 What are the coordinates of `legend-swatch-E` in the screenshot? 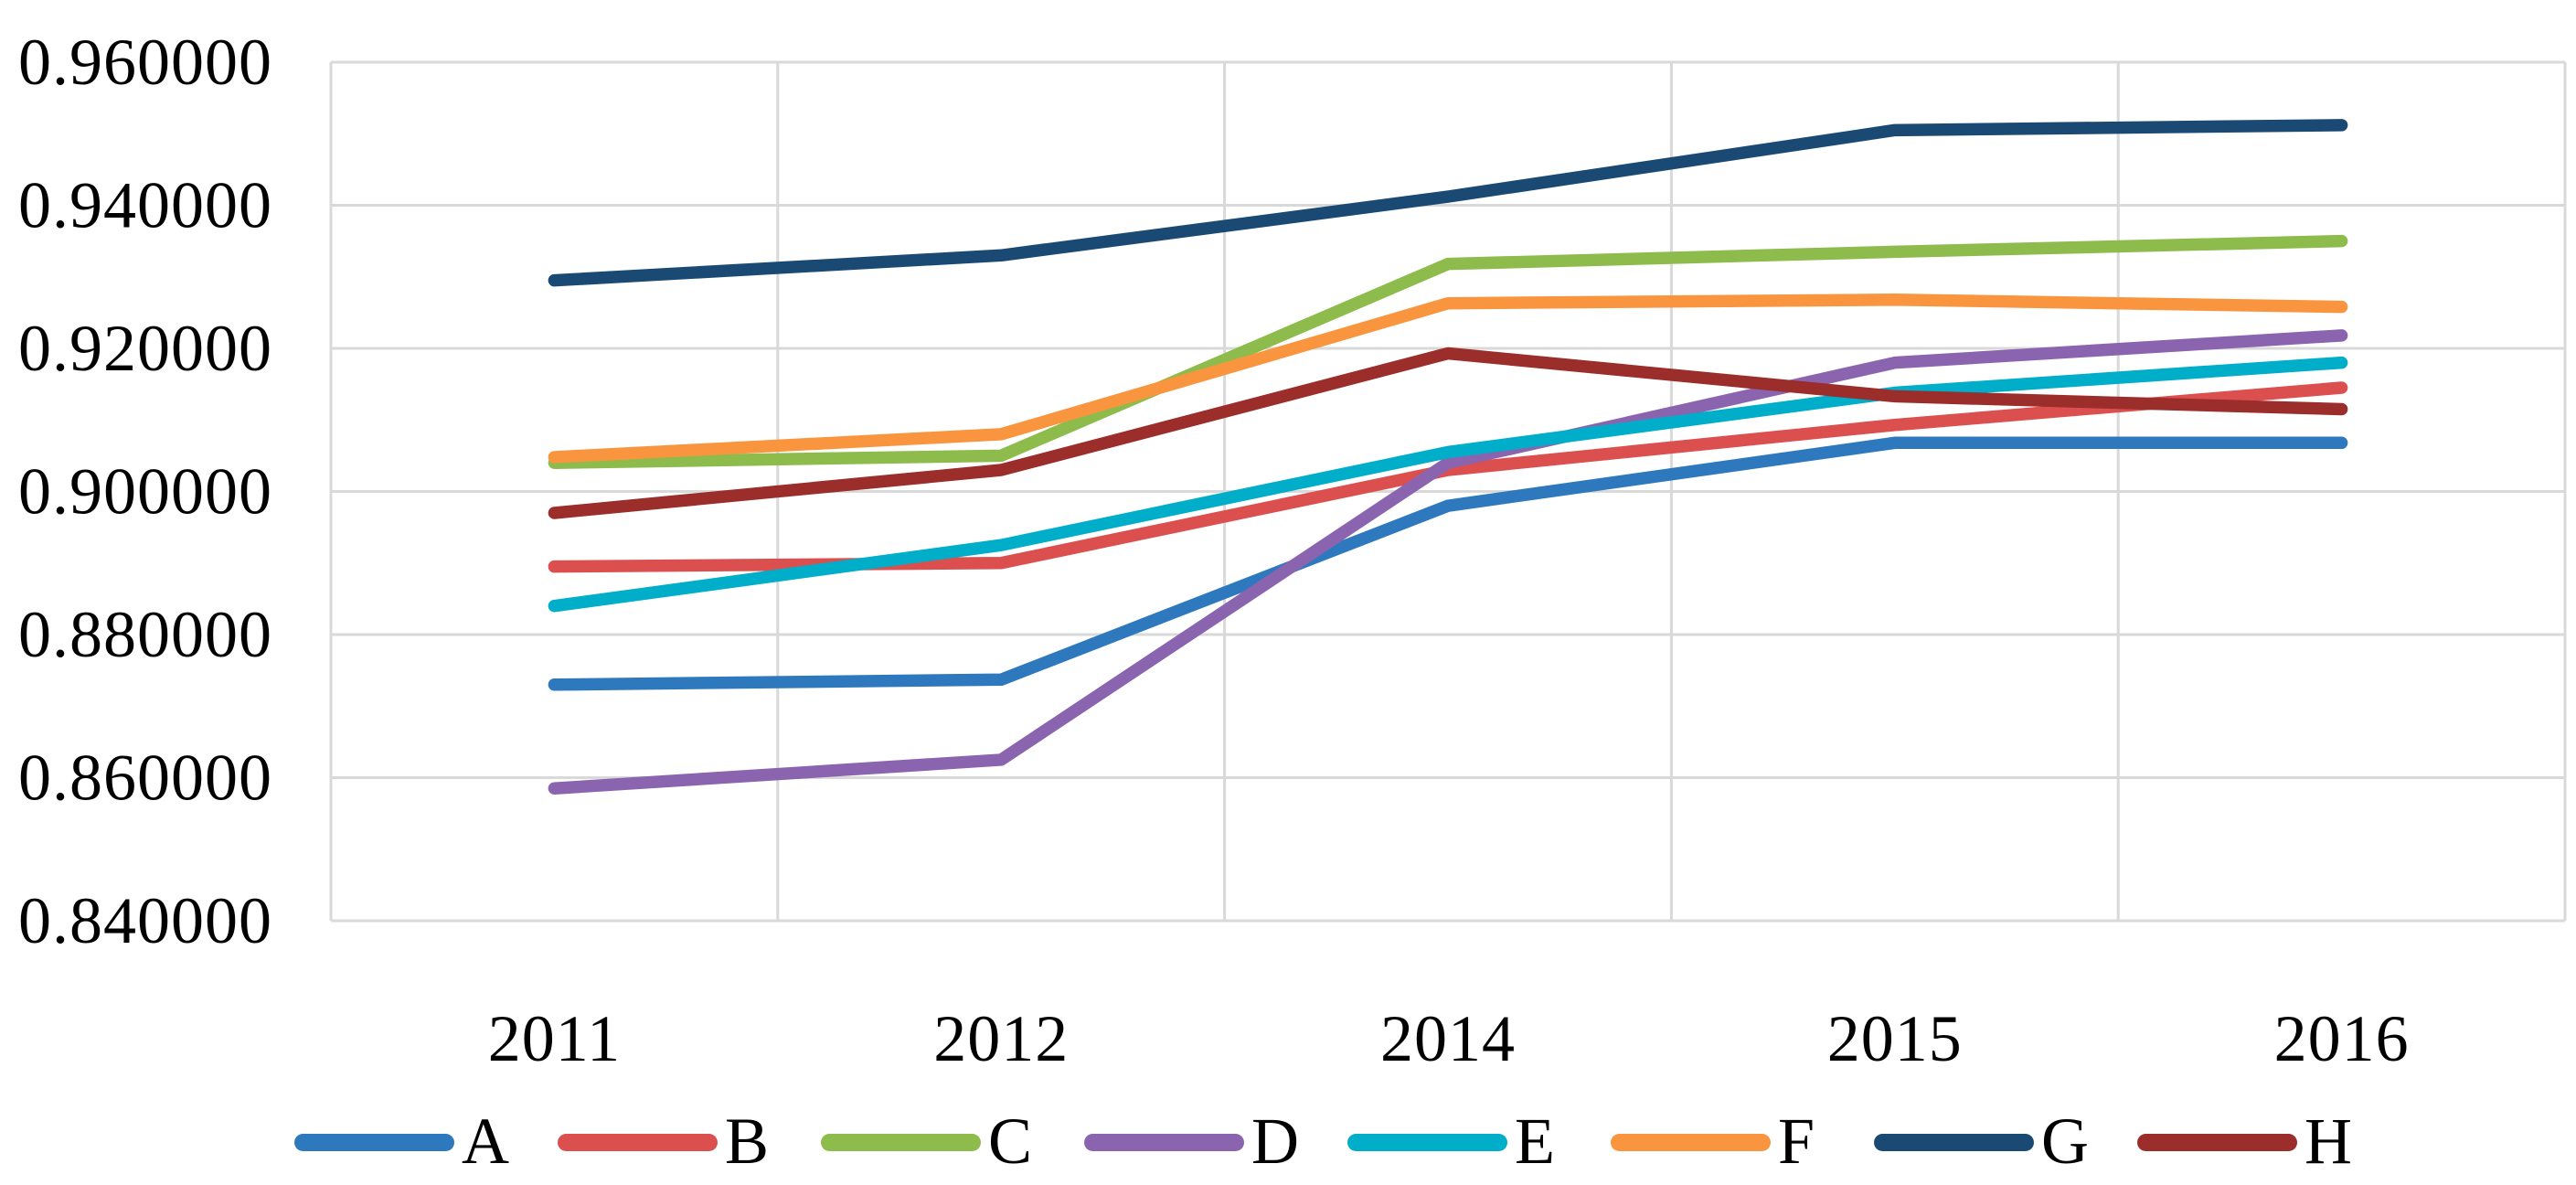 It's located at (1427, 1142).